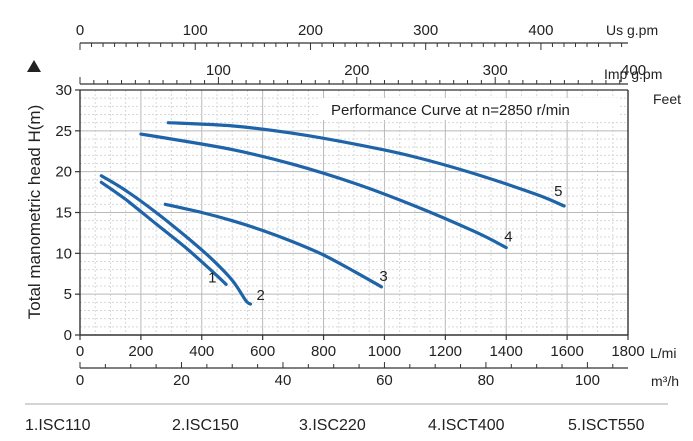 The height and width of the screenshot is (441, 693). Describe the element at coordinates (384, 351) in the screenshot. I see `x-tick-label: 1000` at that location.